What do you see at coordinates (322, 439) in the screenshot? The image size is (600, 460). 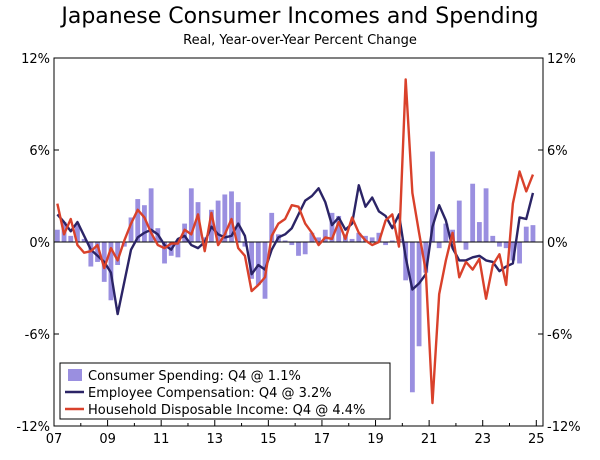 I see `x-tick-label: 17` at bounding box center [322, 439].